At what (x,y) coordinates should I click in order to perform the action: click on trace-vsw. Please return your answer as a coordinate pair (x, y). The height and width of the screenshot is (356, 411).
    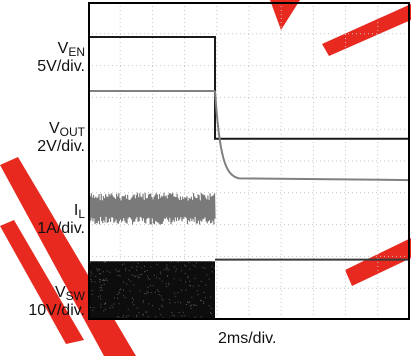
    Looking at the image, I should click on (151, 290).